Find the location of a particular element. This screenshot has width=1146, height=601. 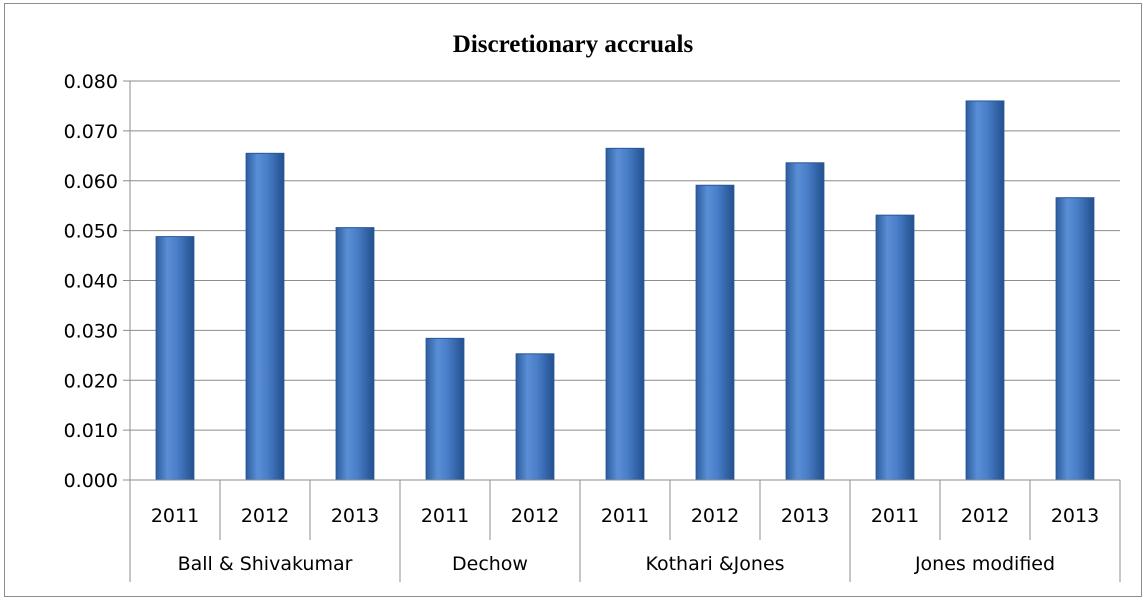

y-tick-label: 0.060 is located at coordinates (91, 182).